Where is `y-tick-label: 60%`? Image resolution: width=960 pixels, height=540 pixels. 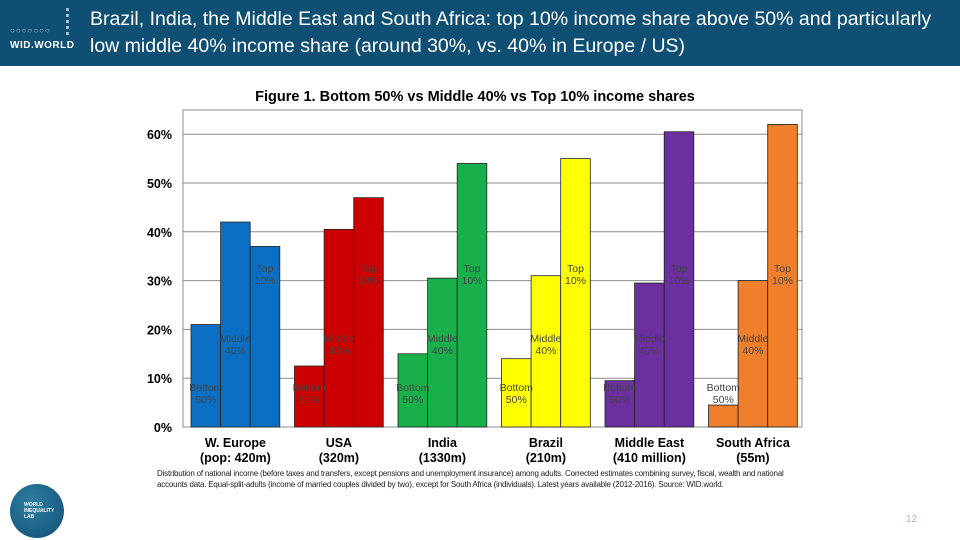
y-tick-label: 60% is located at coordinates (159, 135).